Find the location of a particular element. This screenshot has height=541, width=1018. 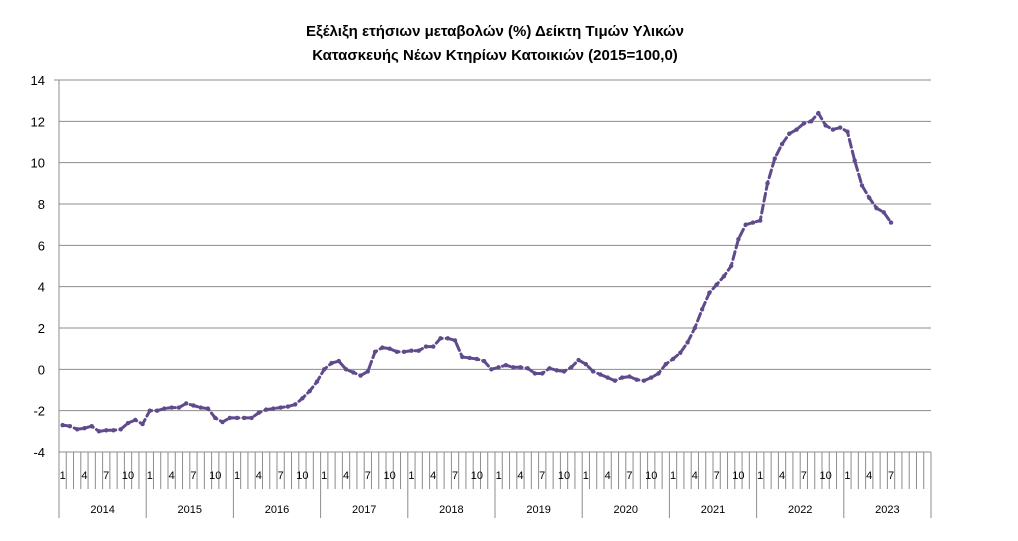

x-tick-label-year: 2023 is located at coordinates (887, 510).